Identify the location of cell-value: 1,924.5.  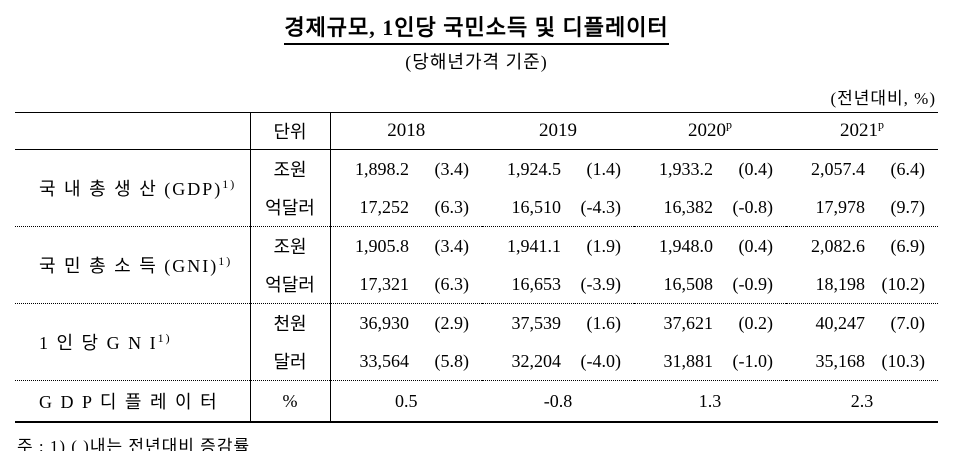
(534, 168).